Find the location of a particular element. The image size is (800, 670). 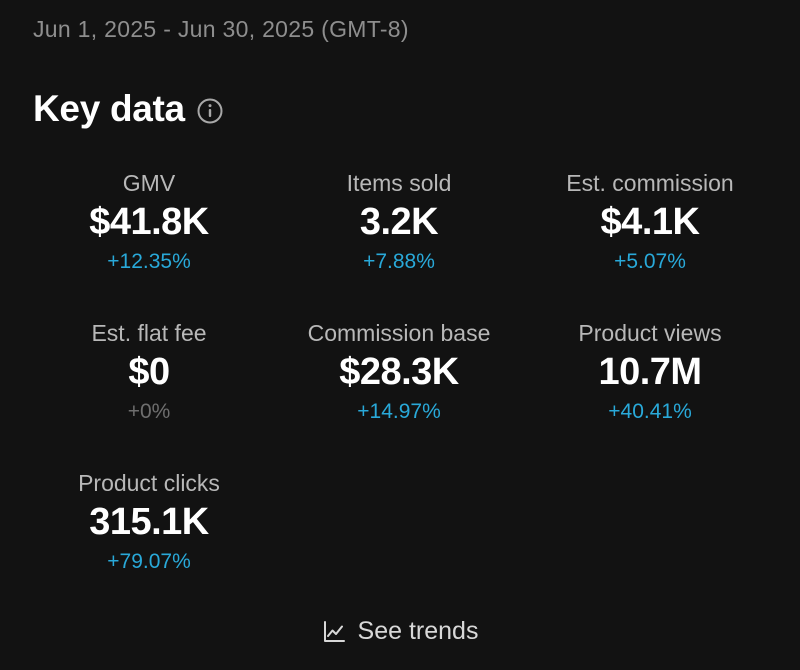

metric-delta: +5.07% is located at coordinates (650, 261).